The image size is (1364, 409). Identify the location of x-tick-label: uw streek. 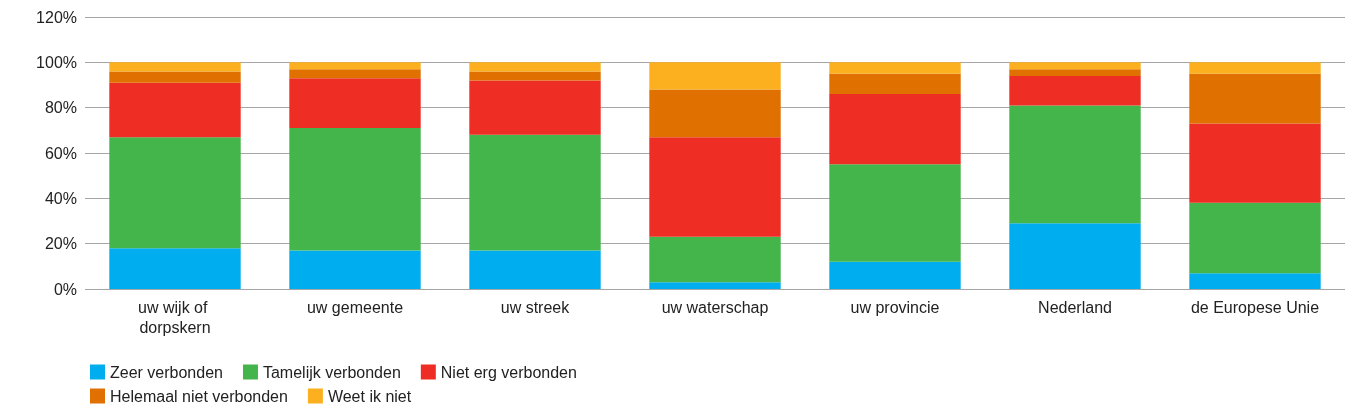
(535, 307).